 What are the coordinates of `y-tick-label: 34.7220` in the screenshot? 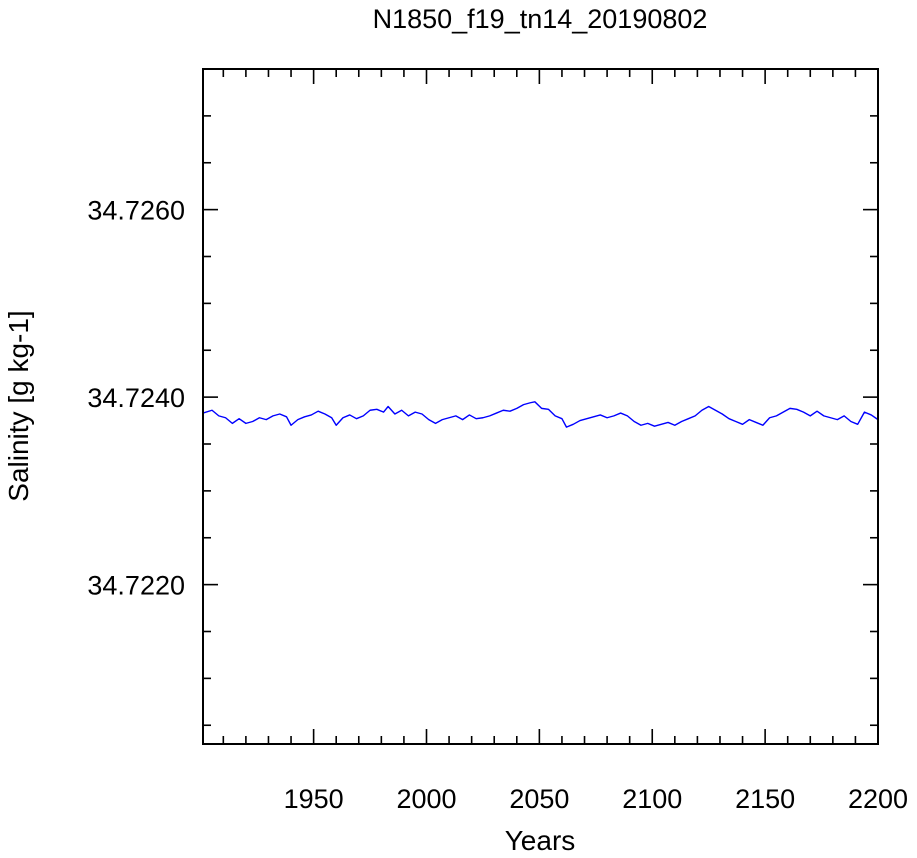 It's located at (136, 586).